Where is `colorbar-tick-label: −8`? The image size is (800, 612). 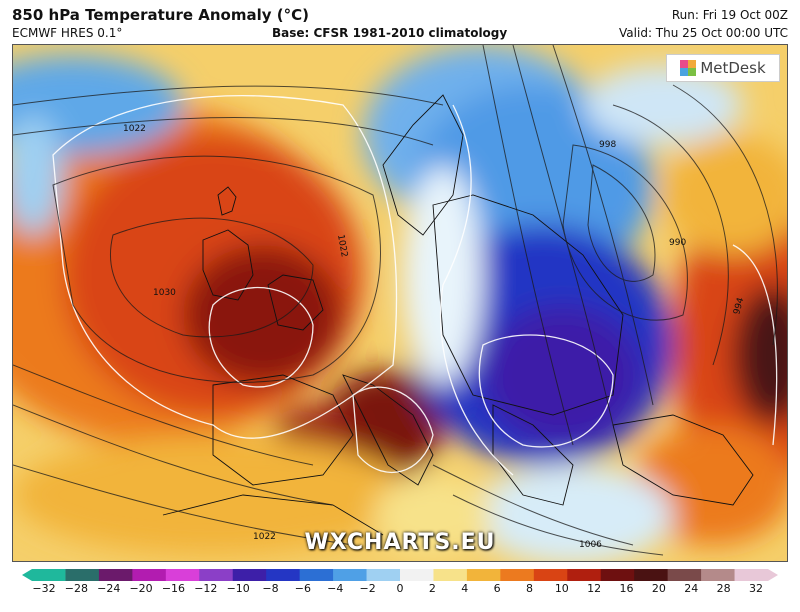
colorbar-tick-label: −8 is located at coordinates (270, 588).